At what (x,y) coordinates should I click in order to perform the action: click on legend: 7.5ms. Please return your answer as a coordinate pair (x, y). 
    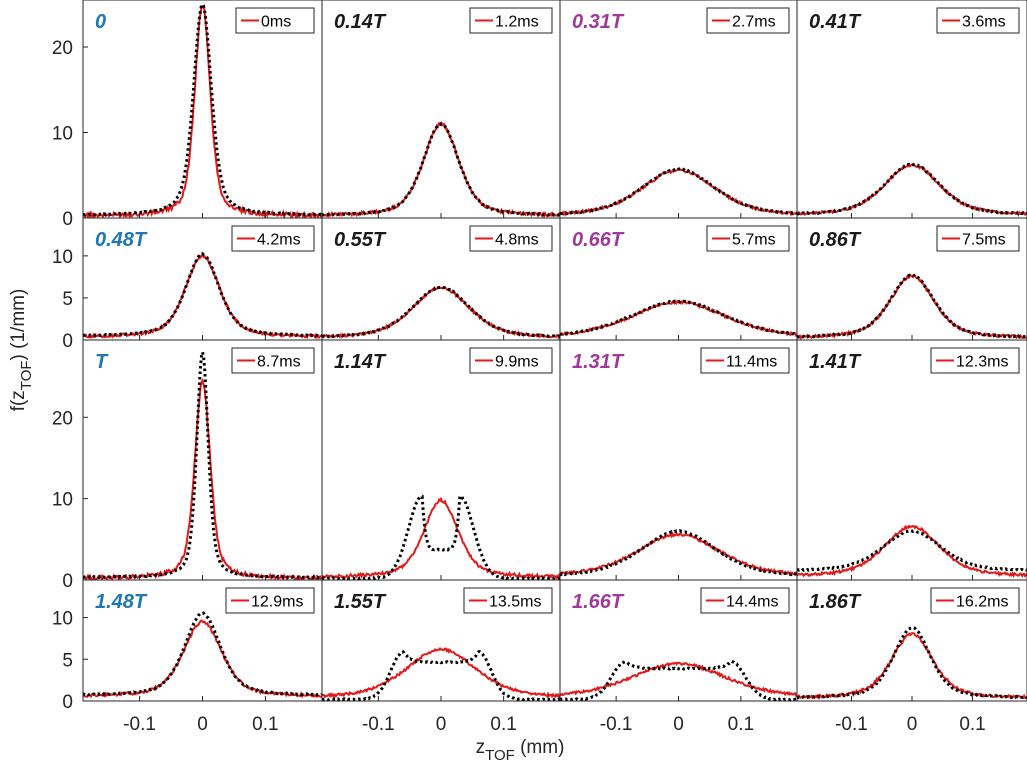
    Looking at the image, I should click on (978, 238).